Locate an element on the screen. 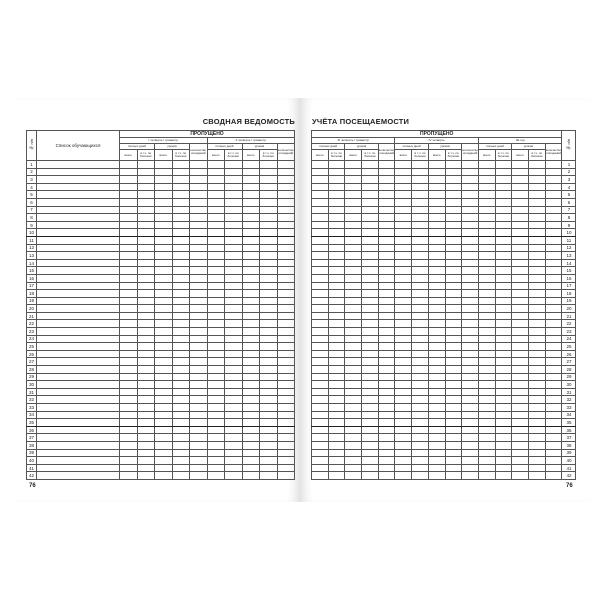 The image size is (600, 600). student-name-cell is located at coordinates (78, 164).